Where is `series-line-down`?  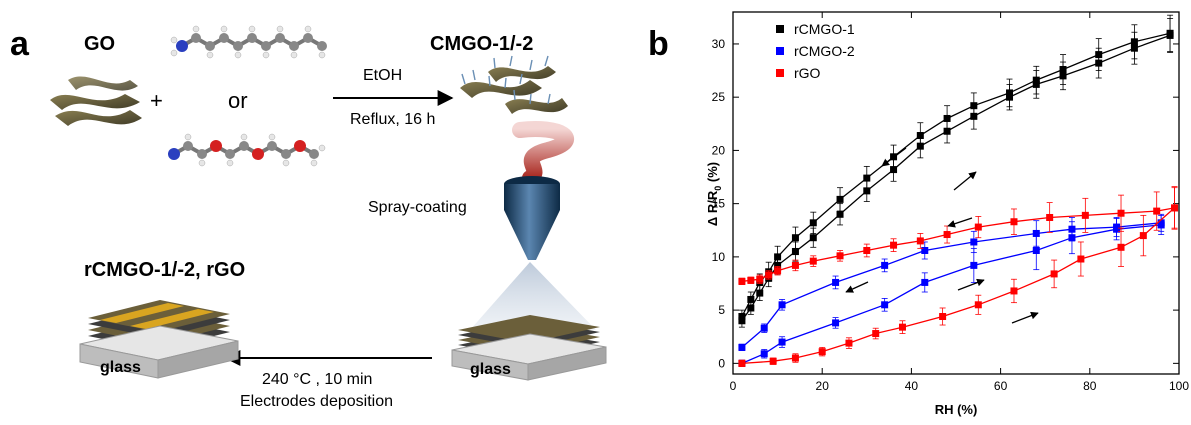
series-line-down is located at coordinates (951, 285).